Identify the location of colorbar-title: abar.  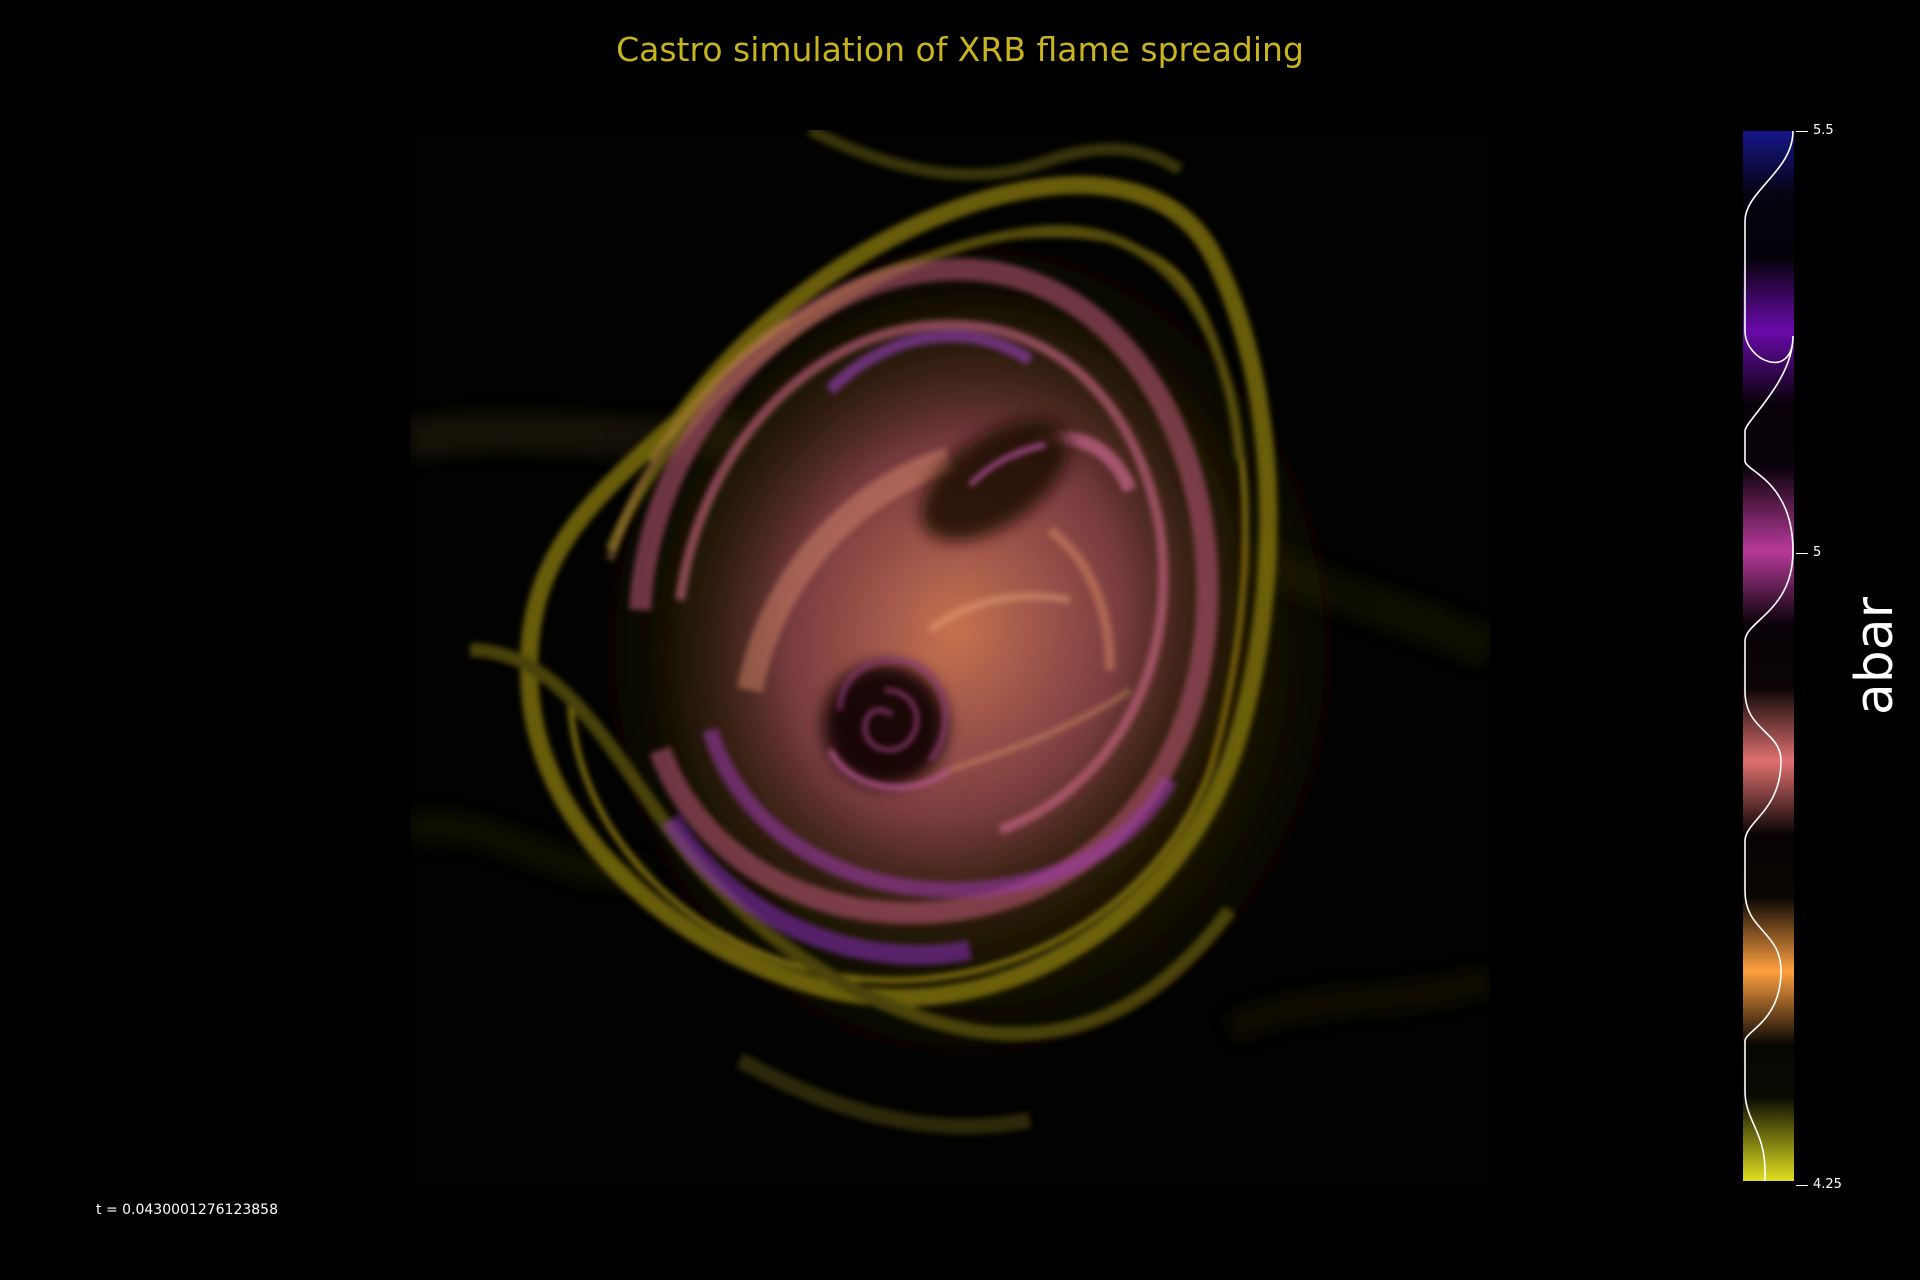
(1875, 656).